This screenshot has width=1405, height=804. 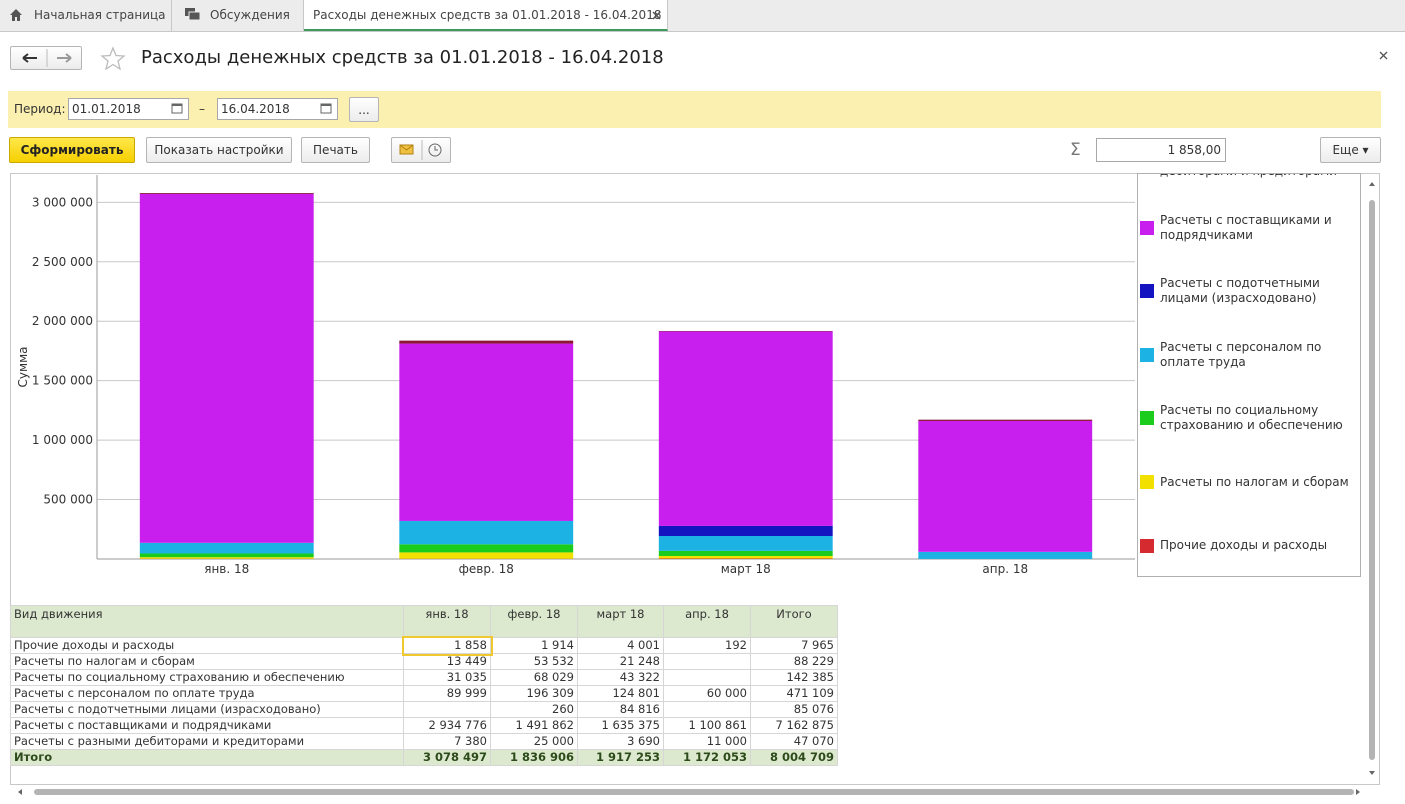 What do you see at coordinates (207, 661) in the screenshot?
I see `table-cell: Расчеты по налогам и сборам` at bounding box center [207, 661].